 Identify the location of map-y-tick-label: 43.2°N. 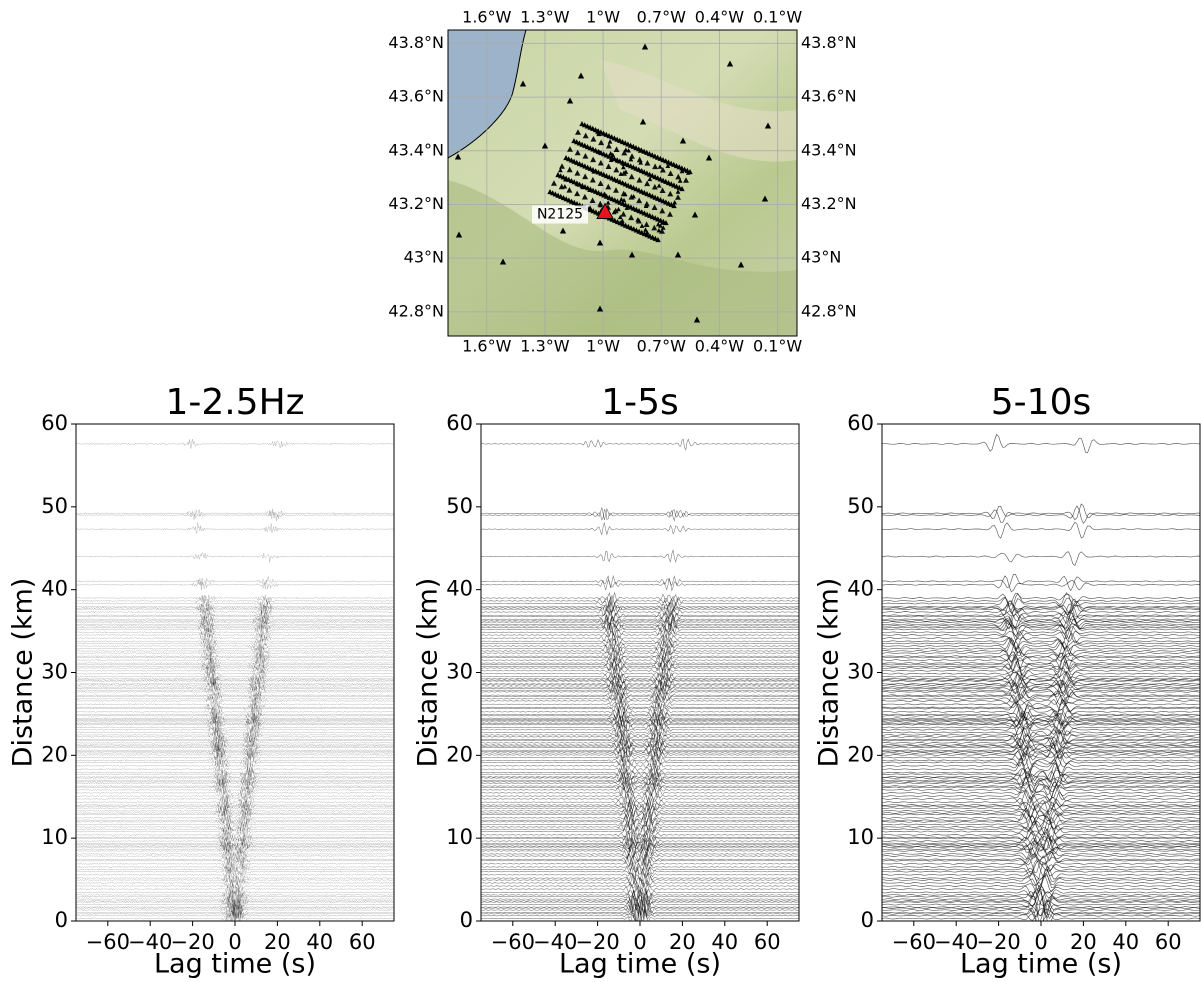
(416, 203).